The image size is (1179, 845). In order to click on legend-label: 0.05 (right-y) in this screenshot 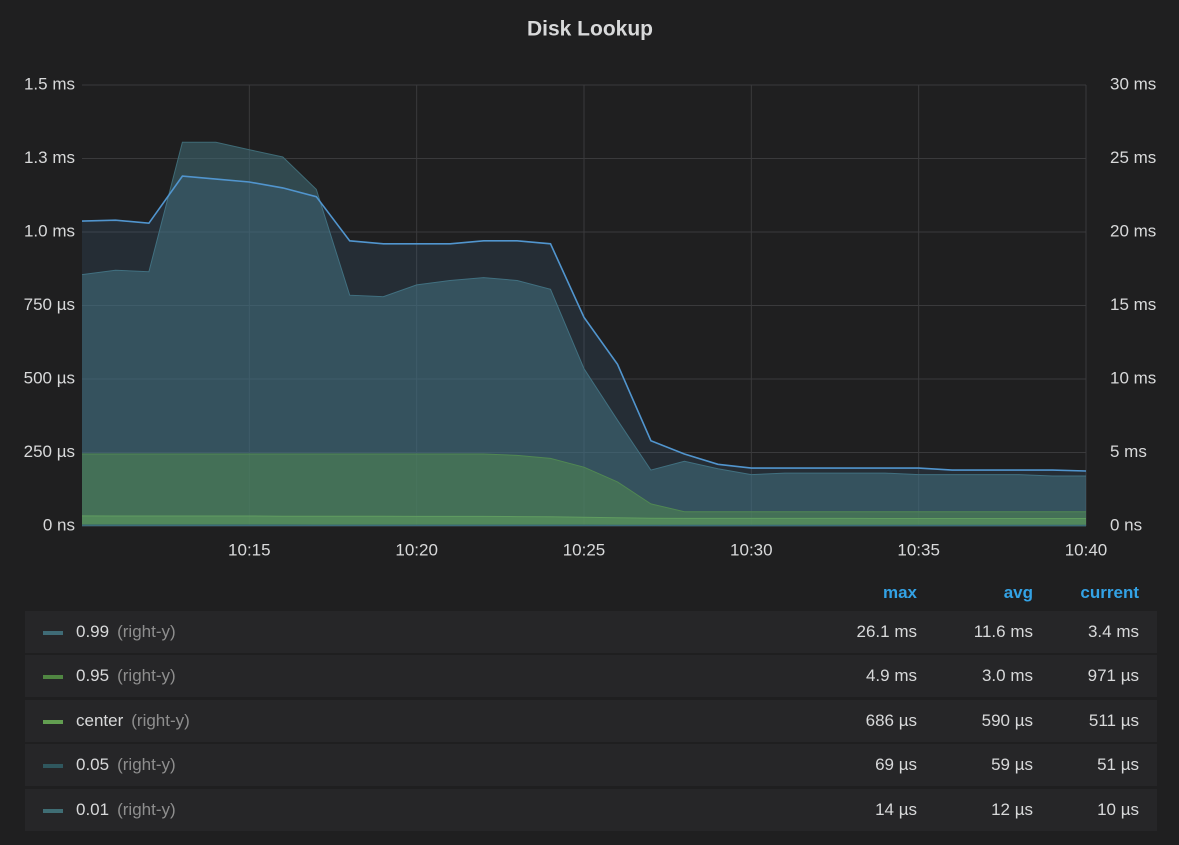, I will do `click(413, 765)`.